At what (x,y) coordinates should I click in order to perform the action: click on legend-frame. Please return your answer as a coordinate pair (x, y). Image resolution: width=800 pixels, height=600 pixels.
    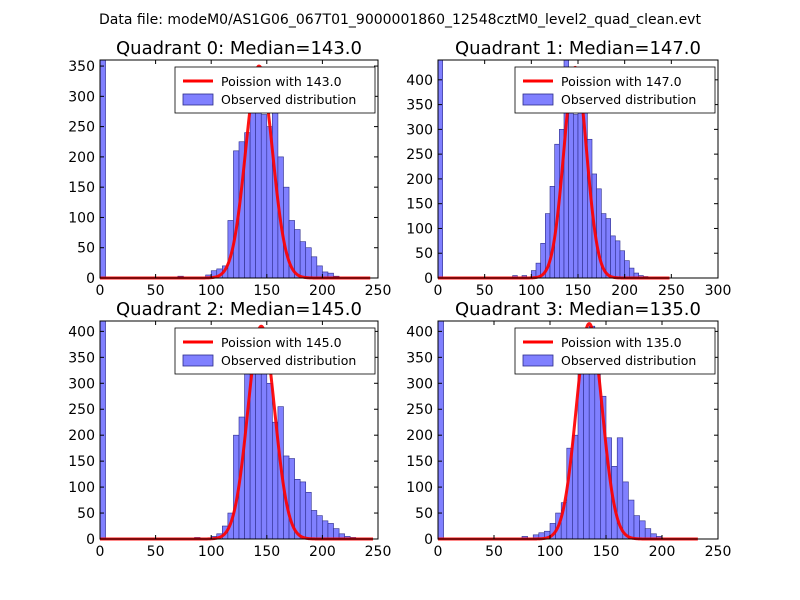
    Looking at the image, I should click on (615, 90).